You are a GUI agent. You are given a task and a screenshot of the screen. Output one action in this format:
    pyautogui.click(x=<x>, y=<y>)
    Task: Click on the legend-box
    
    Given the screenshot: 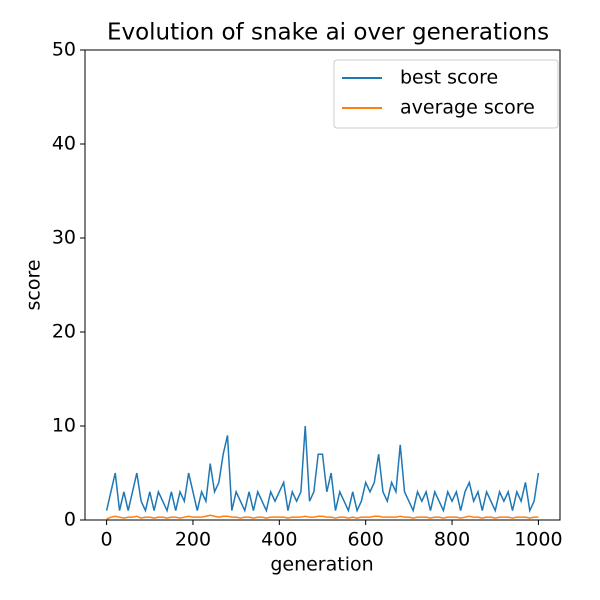 What is the action you would take?
    pyautogui.click(x=446, y=94)
    